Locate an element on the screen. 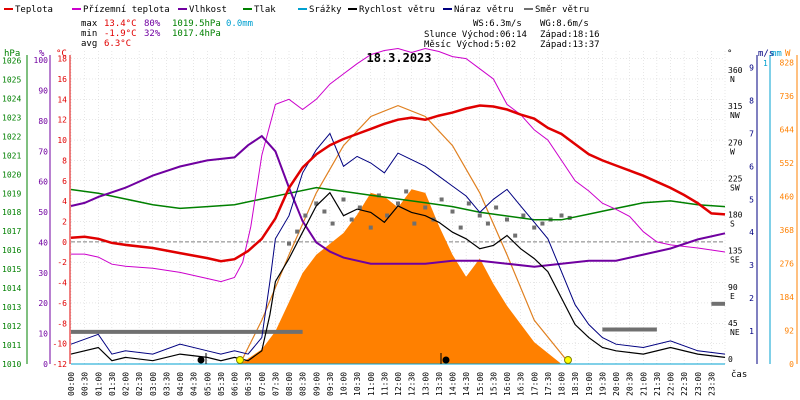  tick-time: 00:30 is located at coordinates (85, 384).